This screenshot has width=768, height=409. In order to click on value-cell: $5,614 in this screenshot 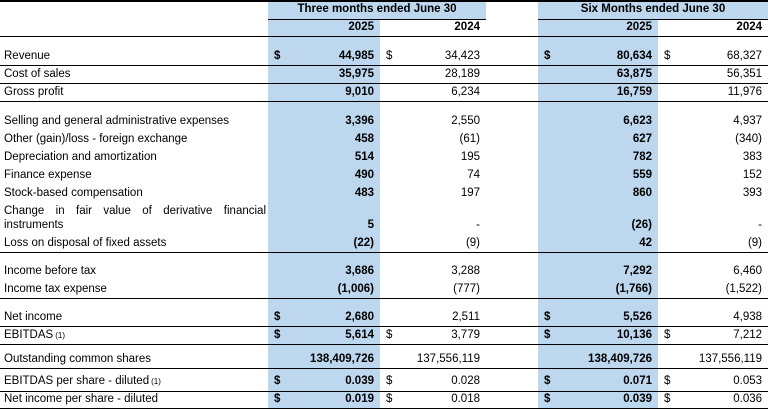, I will do `click(324, 335)`.